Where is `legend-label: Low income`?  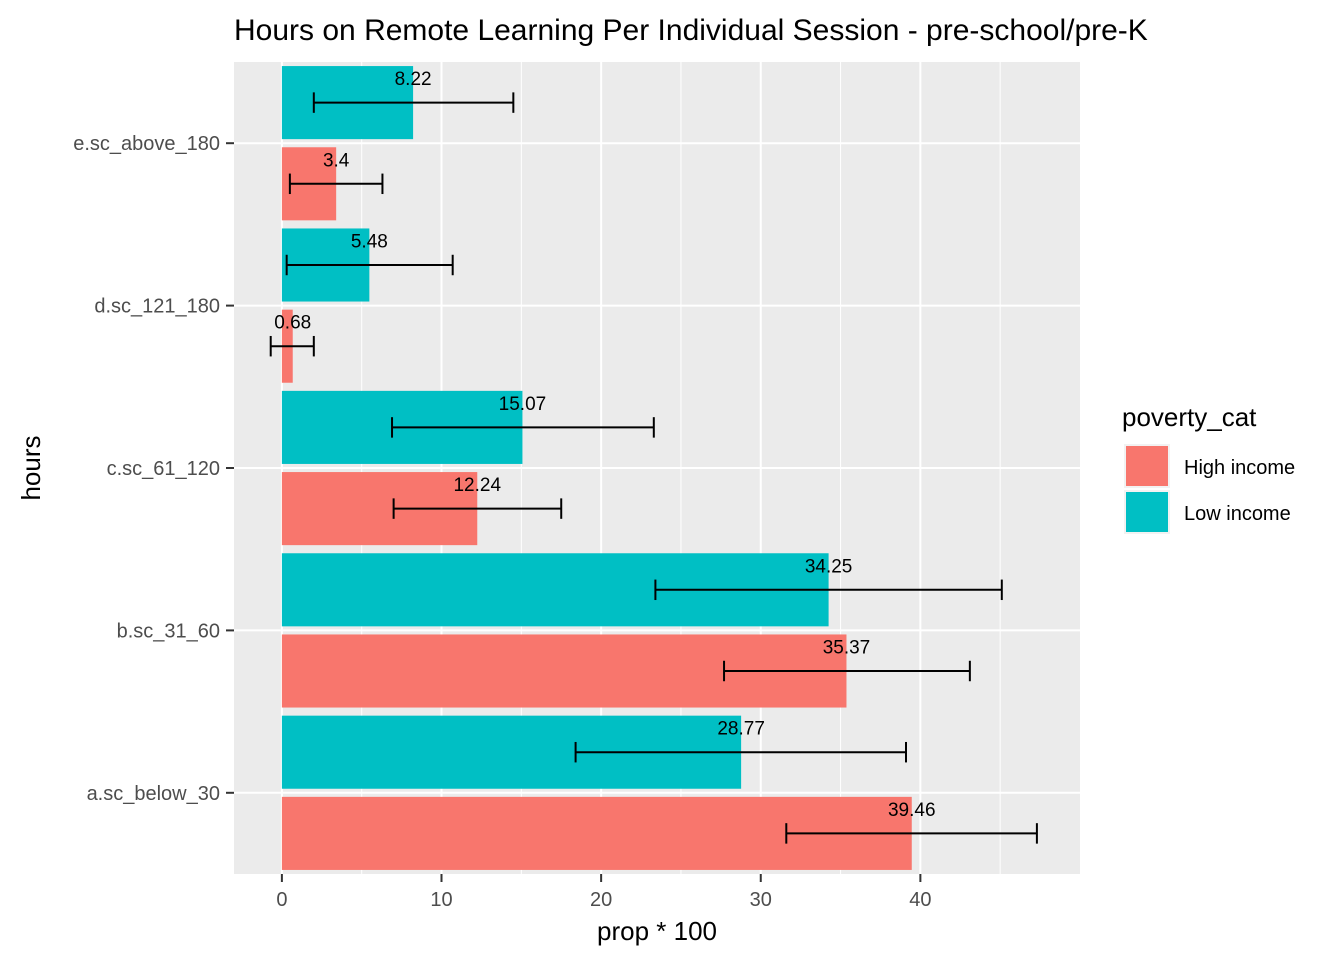
legend-label: Low income is located at coordinates (1237, 514).